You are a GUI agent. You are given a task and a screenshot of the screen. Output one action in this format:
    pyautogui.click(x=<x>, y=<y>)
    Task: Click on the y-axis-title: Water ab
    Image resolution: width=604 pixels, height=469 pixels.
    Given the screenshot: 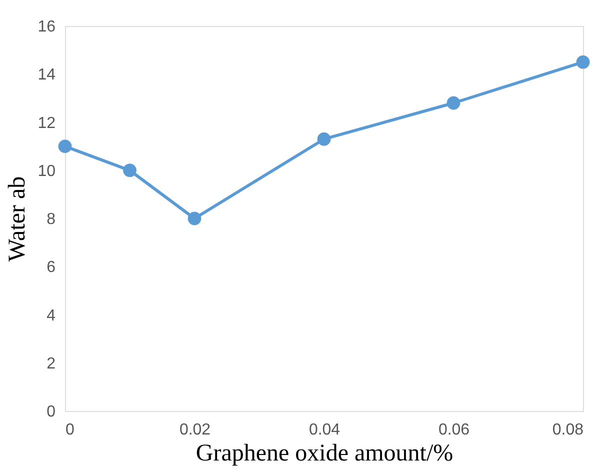 What is the action you would take?
    pyautogui.click(x=17, y=219)
    